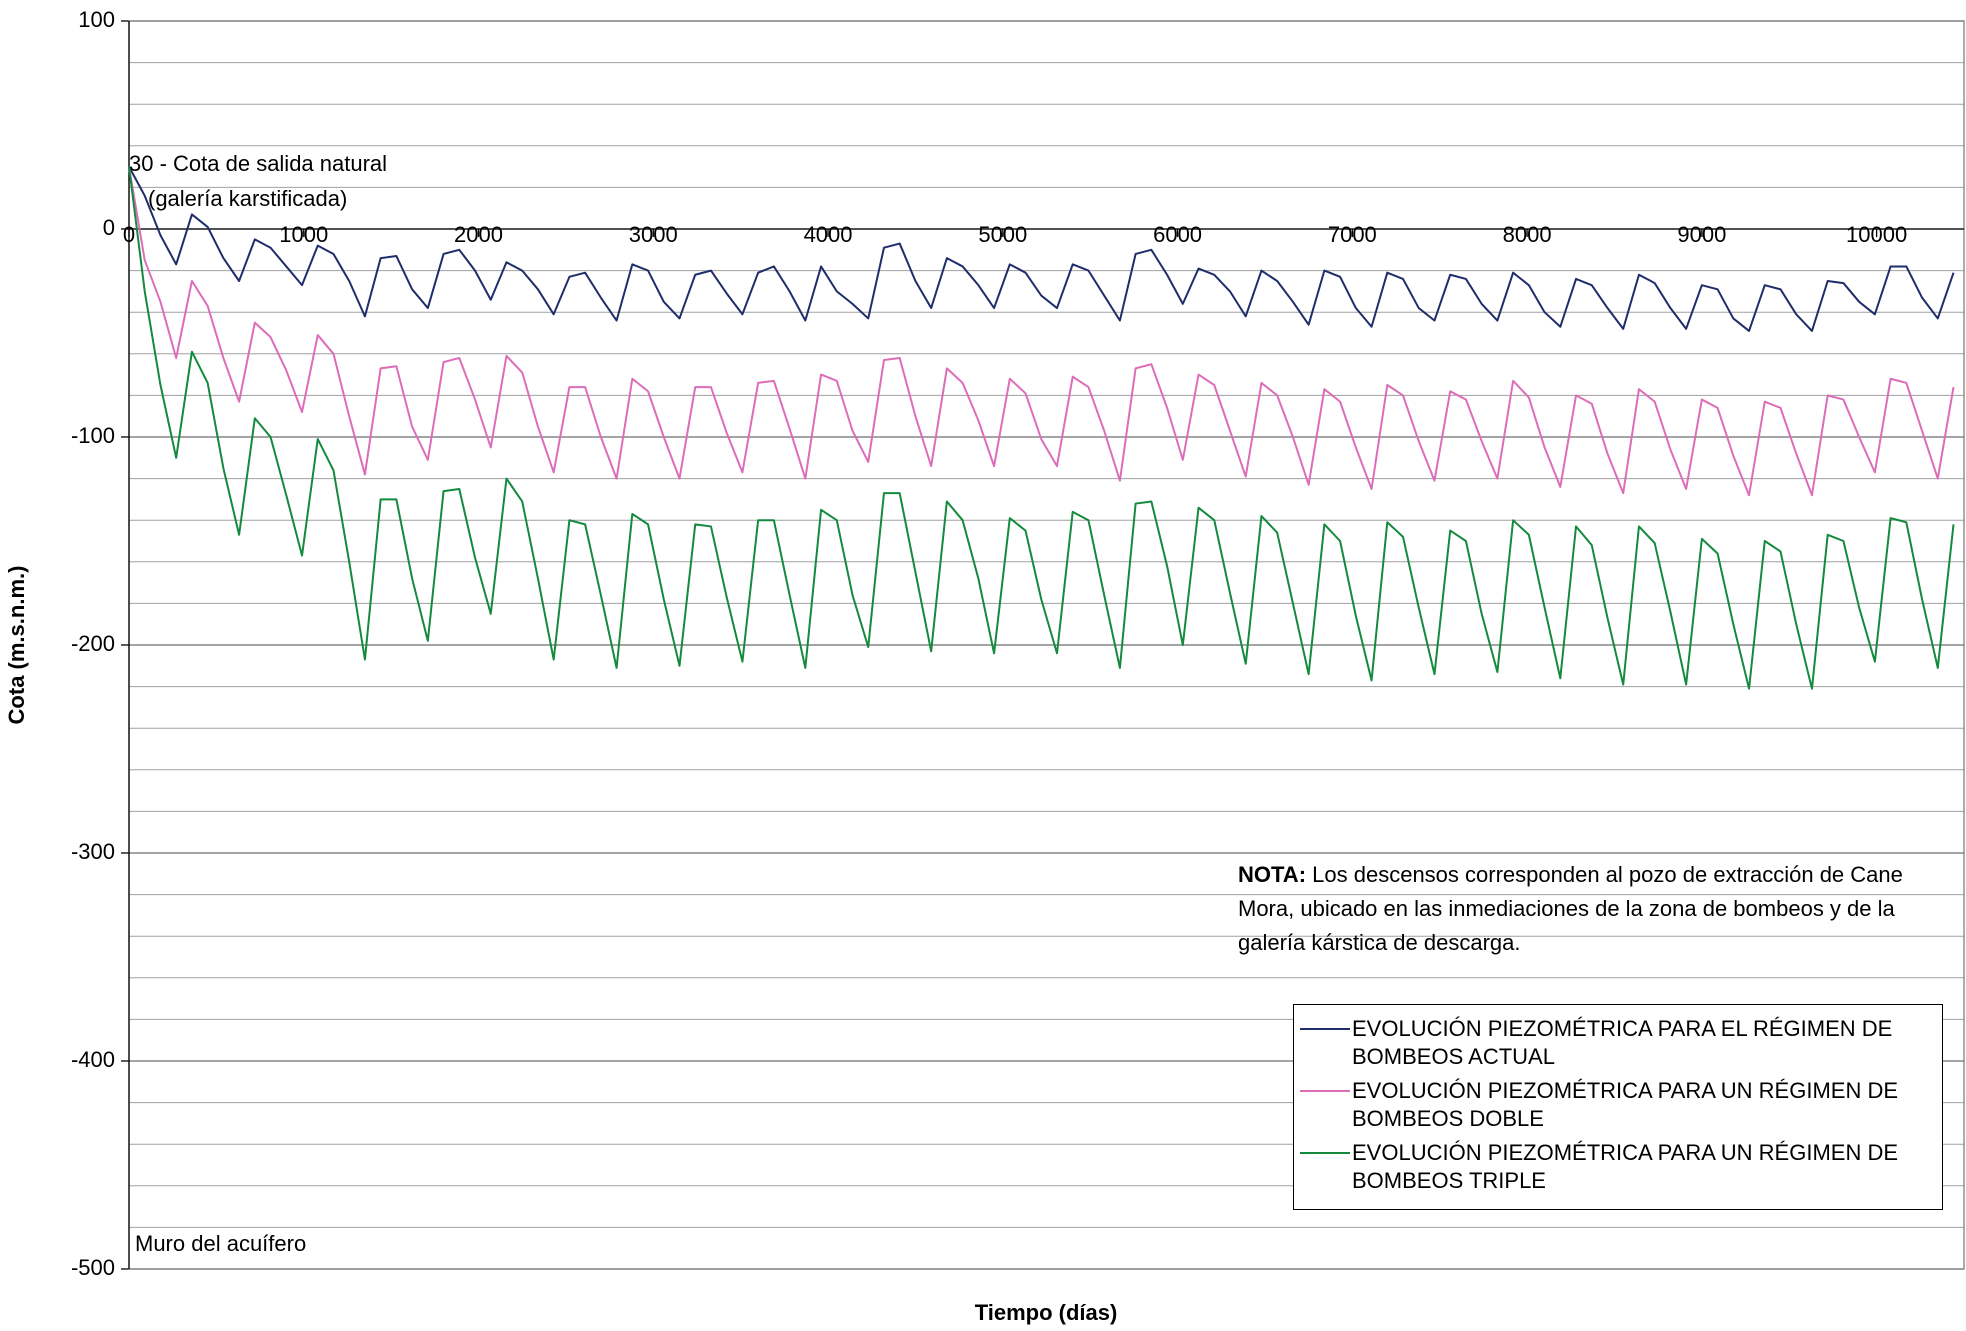 The height and width of the screenshot is (1331, 1966). What do you see at coordinates (109, 227) in the screenshot?
I see `y-tick-label: 0` at bounding box center [109, 227].